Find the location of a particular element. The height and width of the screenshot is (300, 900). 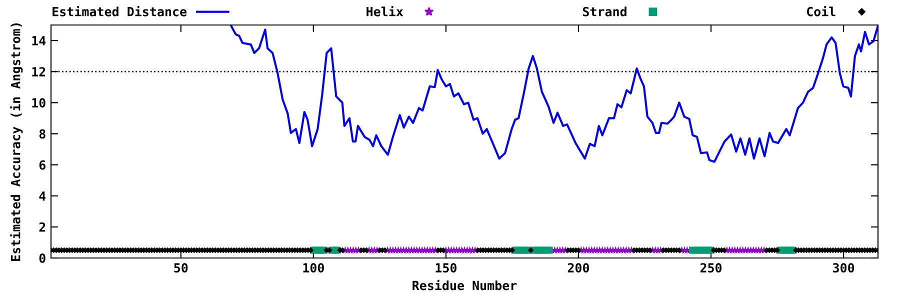

y-tick-label: 10 is located at coordinates (39, 103).